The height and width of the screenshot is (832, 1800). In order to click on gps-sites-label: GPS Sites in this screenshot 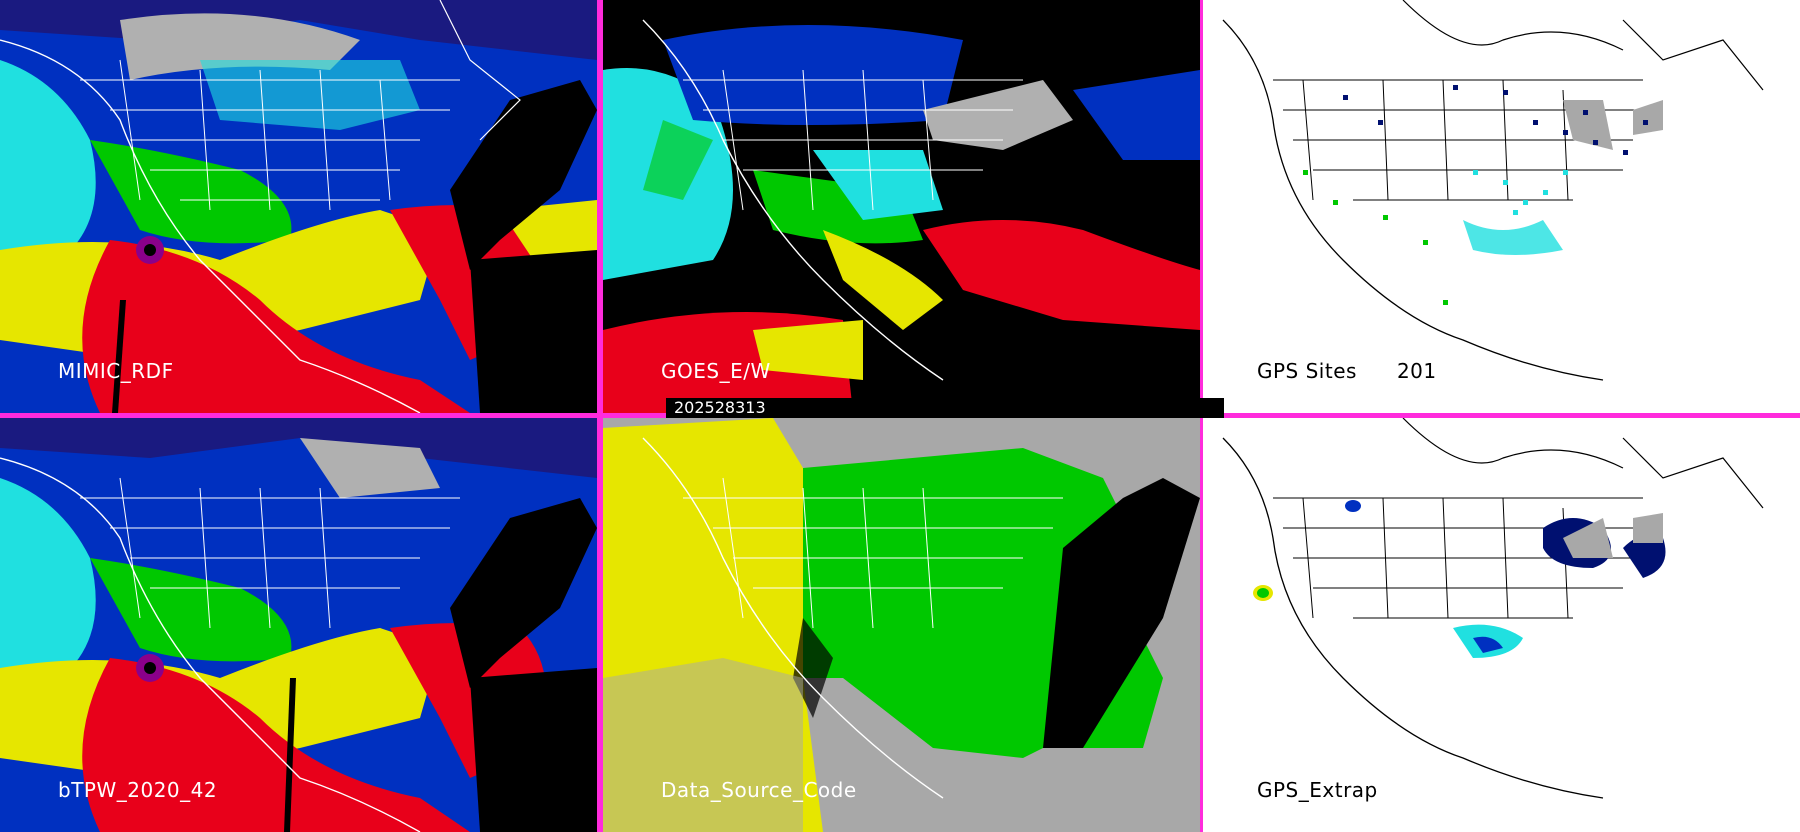, I will do `click(1307, 371)`.